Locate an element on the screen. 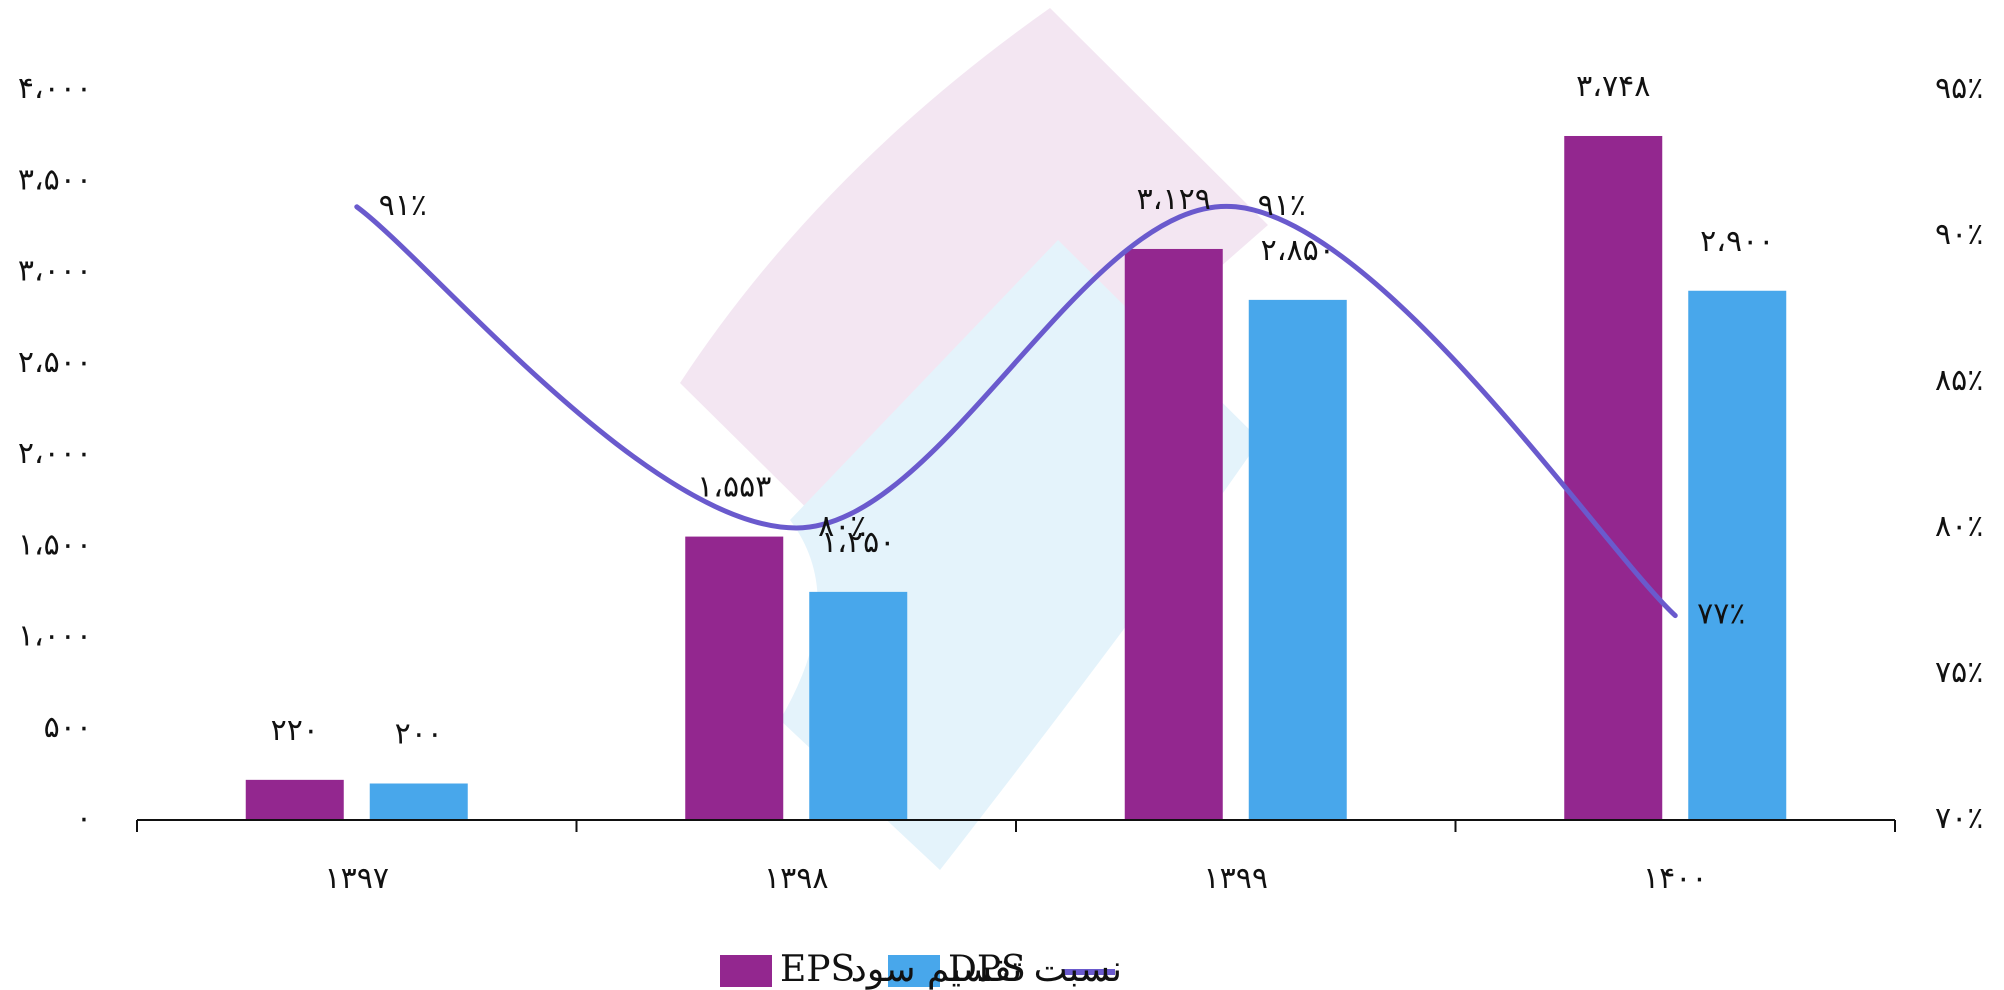  eps-data-label: ۳،۷۴۸ is located at coordinates (1613, 86).